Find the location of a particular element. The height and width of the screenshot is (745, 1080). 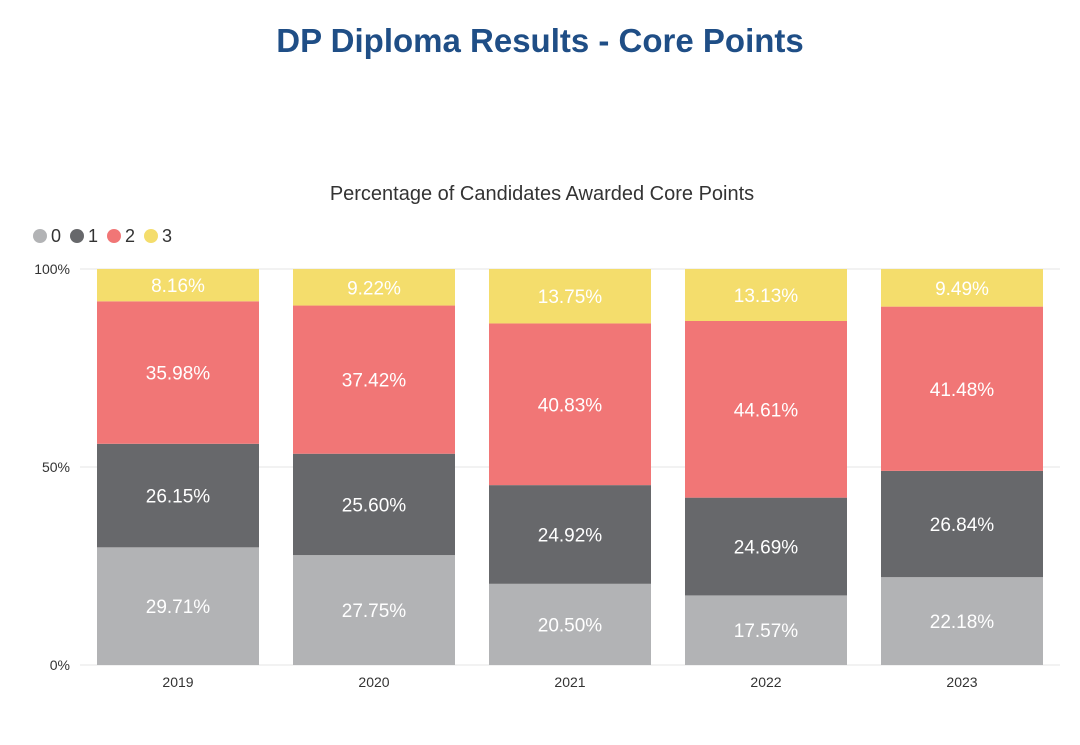

data-label: 41.48% is located at coordinates (962, 390).